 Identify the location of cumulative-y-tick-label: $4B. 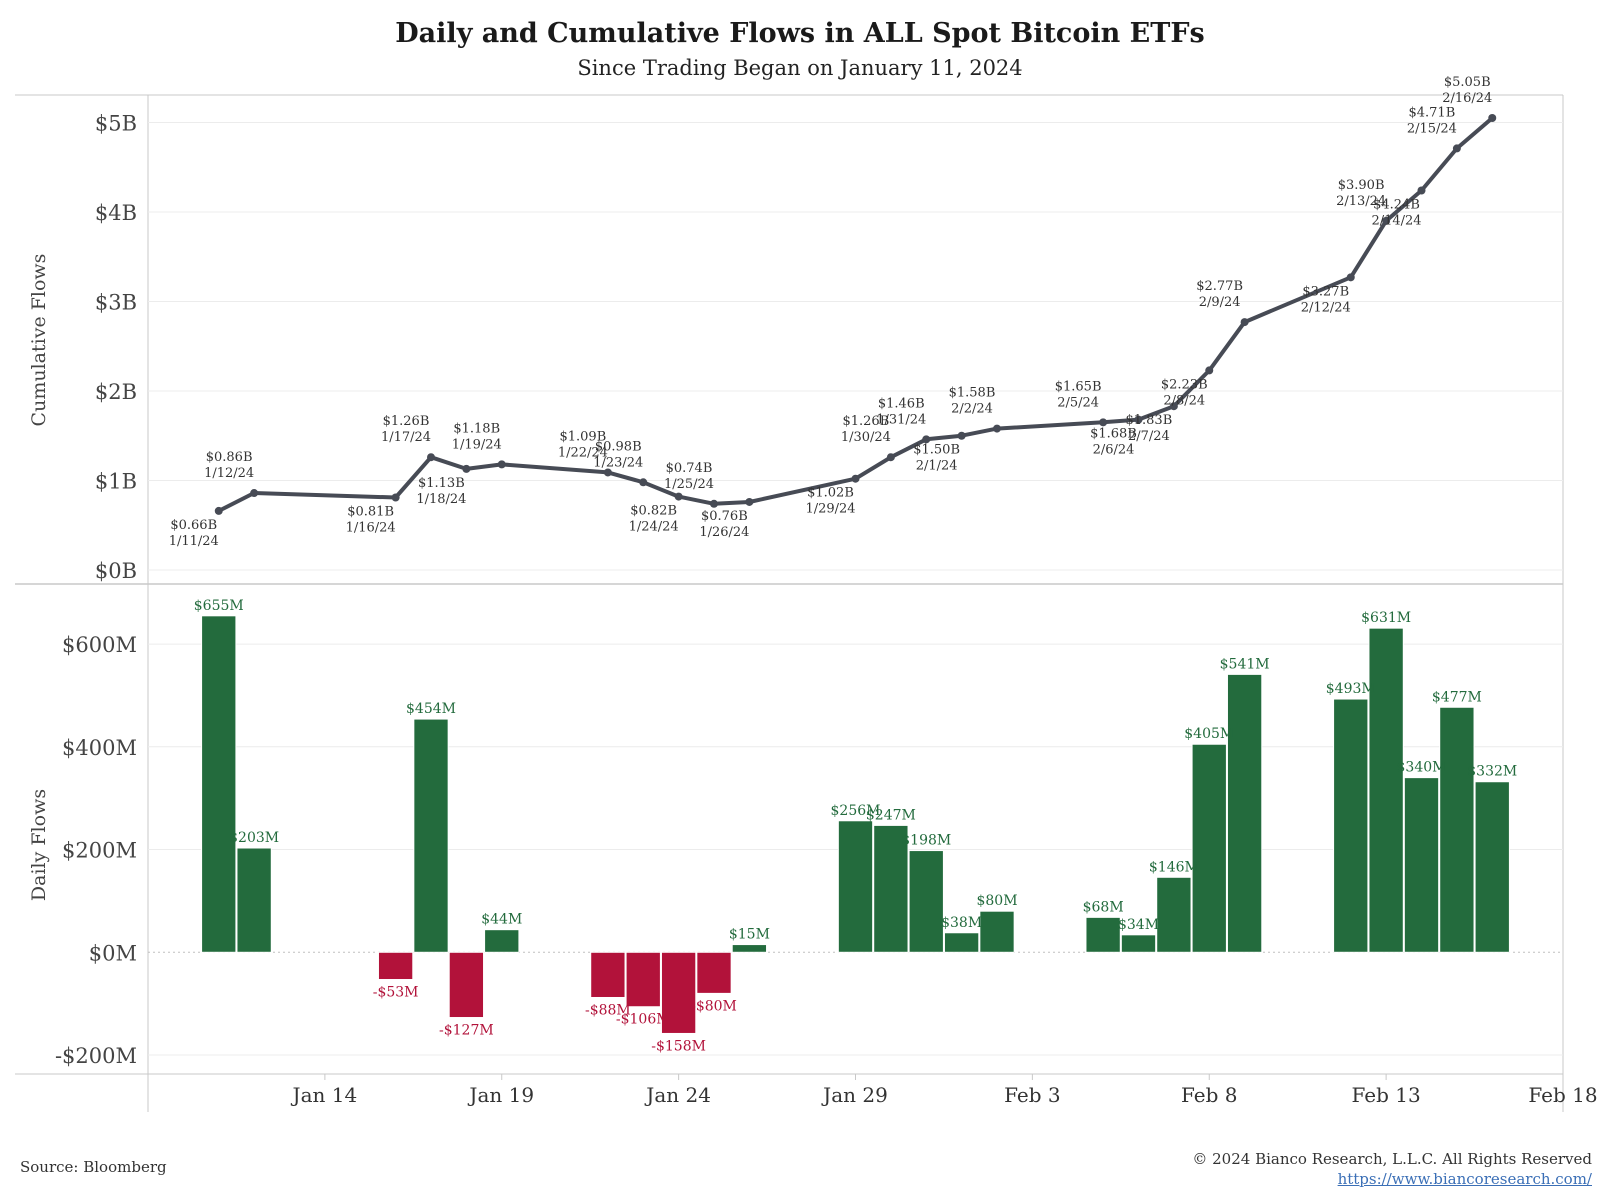
(116, 213).